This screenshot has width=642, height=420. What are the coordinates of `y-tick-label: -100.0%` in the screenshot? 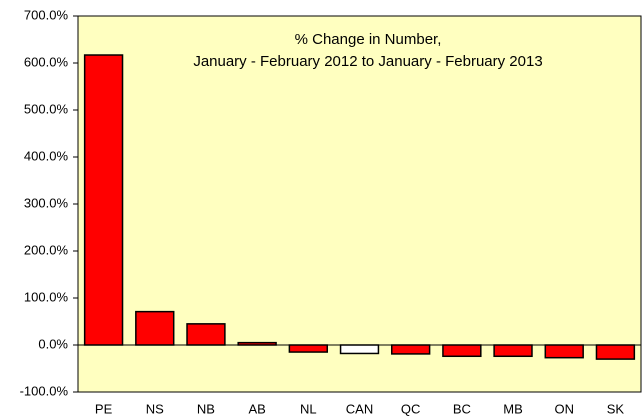 It's located at (44, 390).